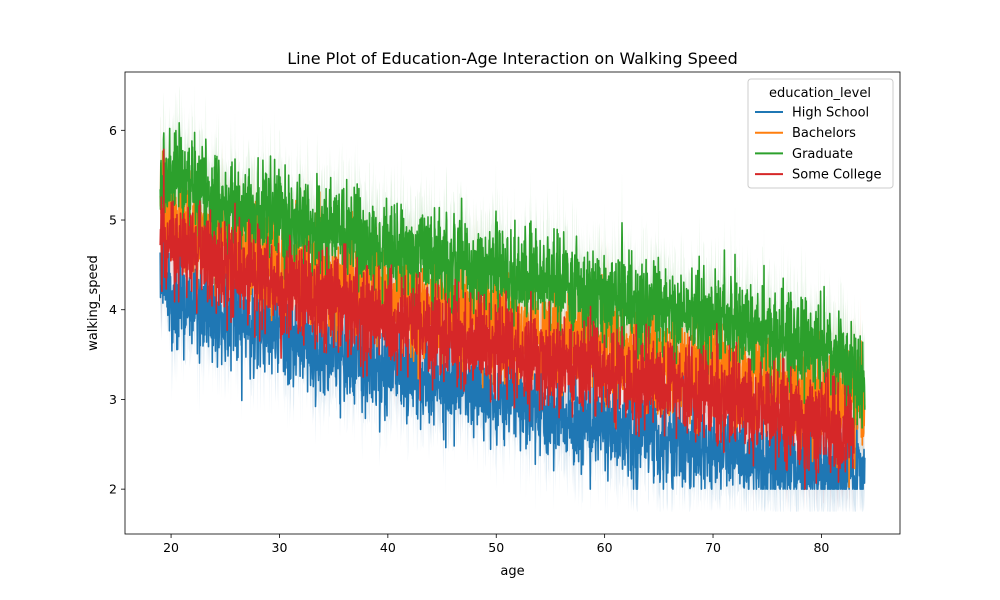  I want to click on x-tick-label: 40, so click(388, 547).